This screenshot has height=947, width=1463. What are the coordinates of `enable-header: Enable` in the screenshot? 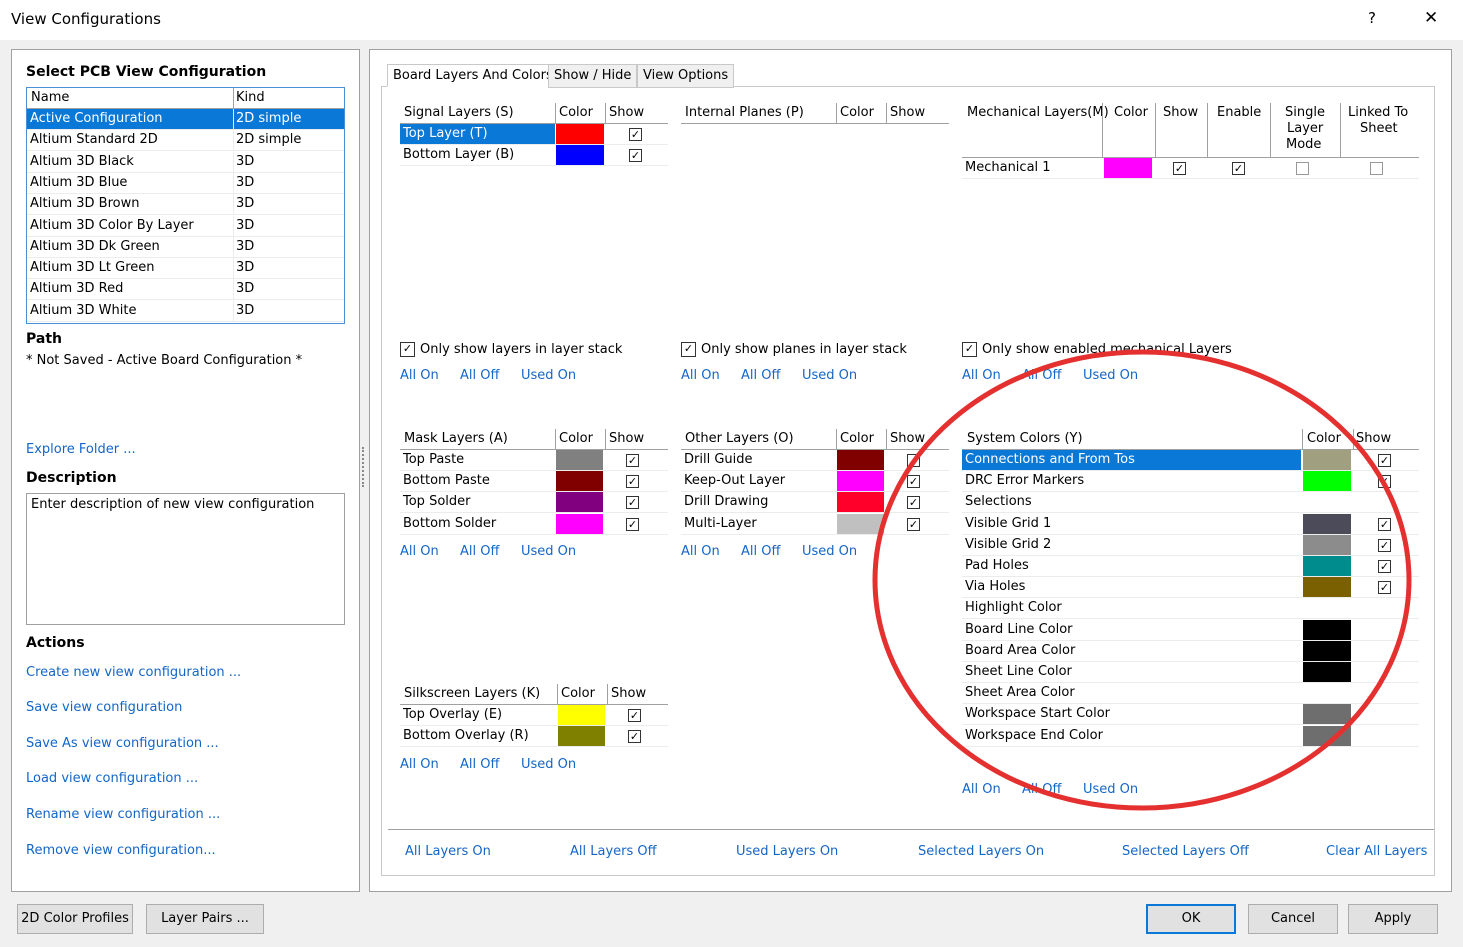 It's located at (1239, 112).